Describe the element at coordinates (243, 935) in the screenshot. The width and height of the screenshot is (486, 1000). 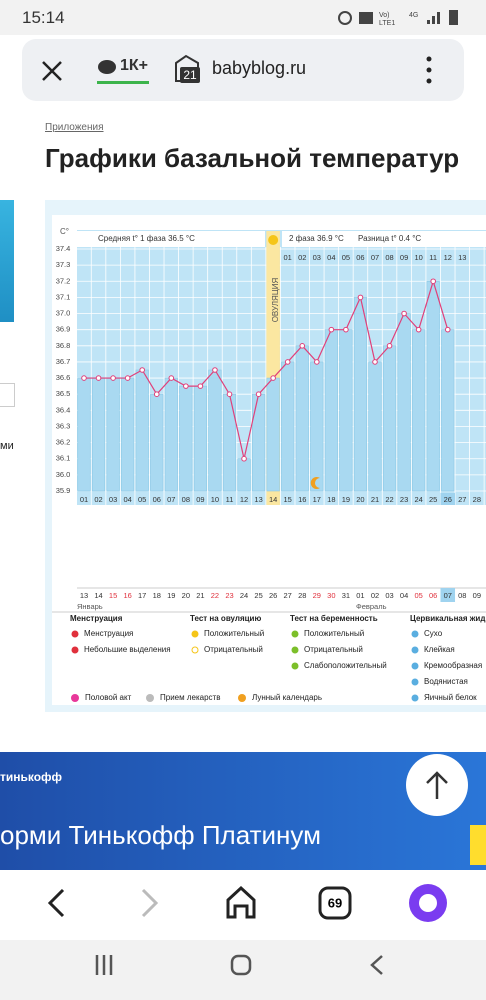
I see `navigation: 69` at that location.